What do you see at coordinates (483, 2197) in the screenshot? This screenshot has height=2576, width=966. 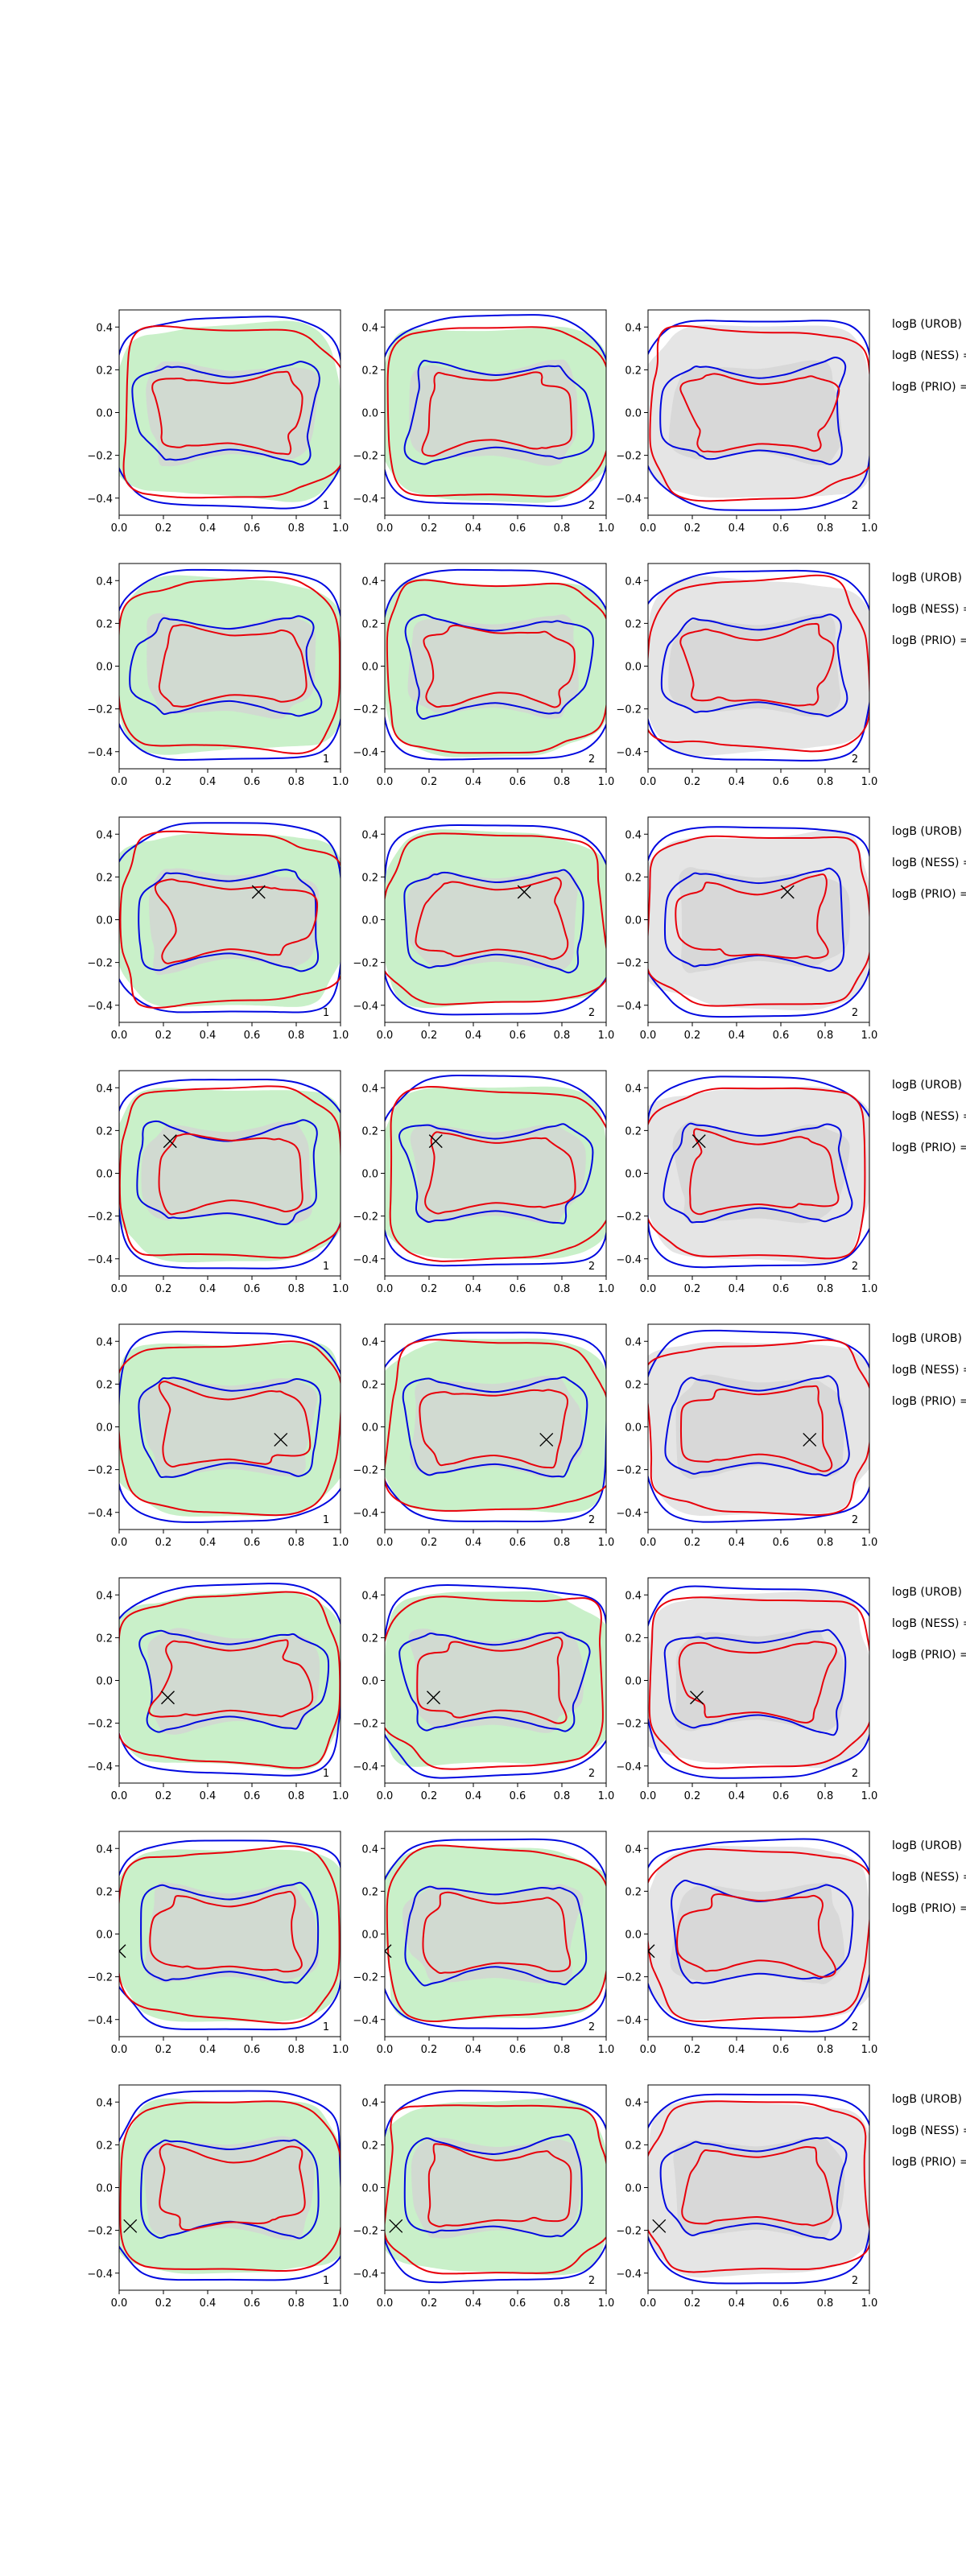 I see `panel-r8-c2: 0.0 0.2 0.4 0.6 0.8 1.0 0.4 0.2 0.0 −0.2 −0.4 2` at bounding box center [483, 2197].